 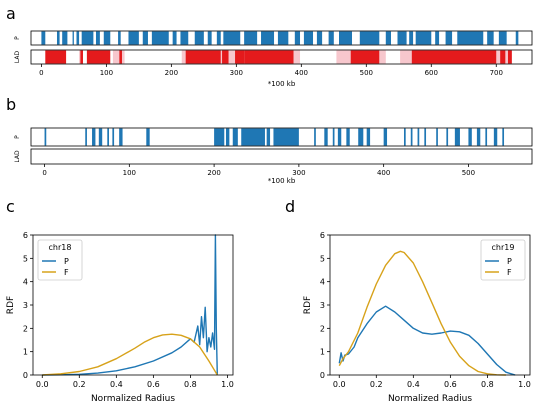 What do you see at coordinates (281, 156) in the screenshot?
I see `lad-track-frame` at bounding box center [281, 156].